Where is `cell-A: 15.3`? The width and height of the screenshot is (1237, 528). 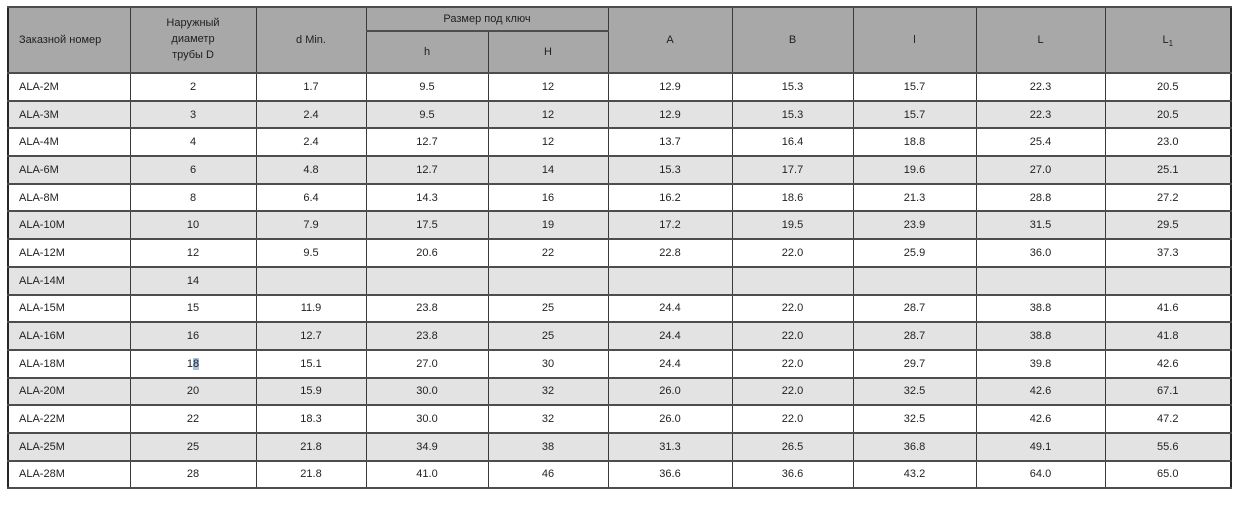
cell-A: 15.3 is located at coordinates (670, 170).